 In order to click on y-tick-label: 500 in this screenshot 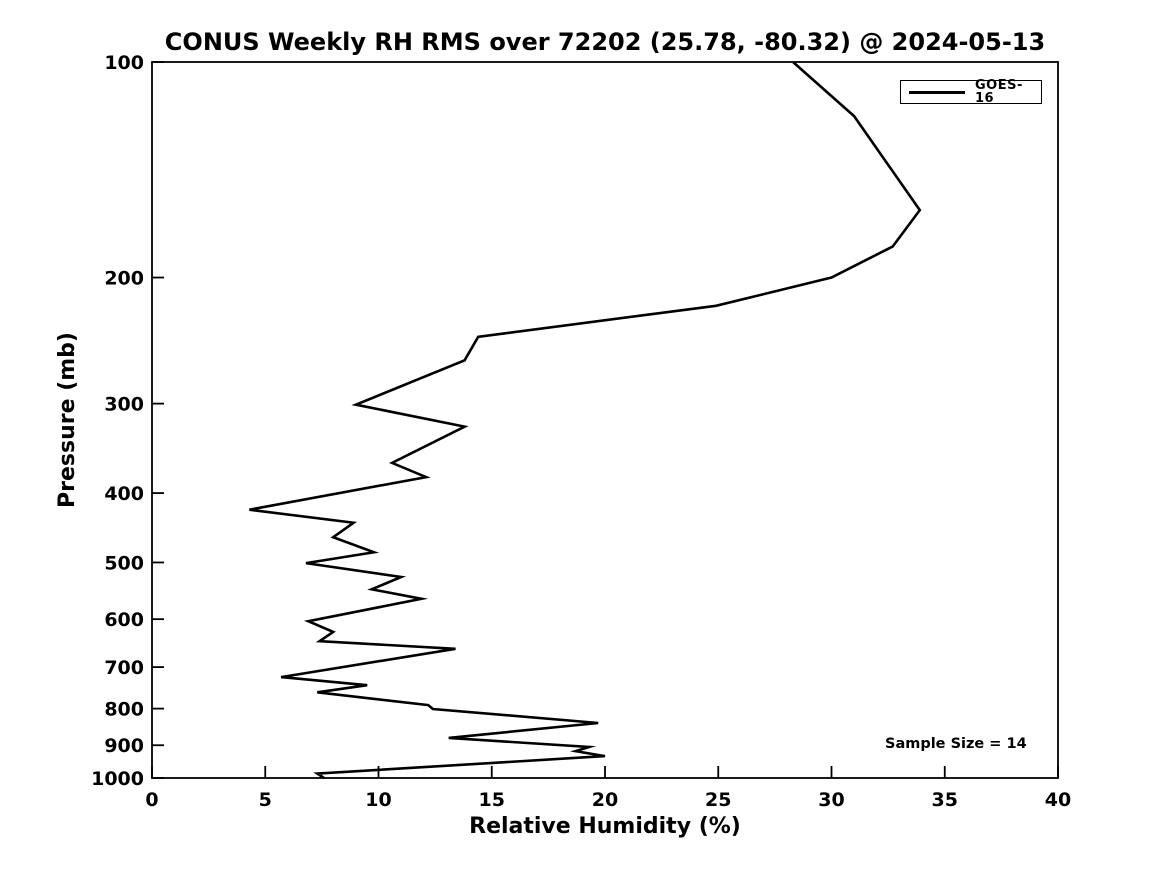, I will do `click(124, 563)`.